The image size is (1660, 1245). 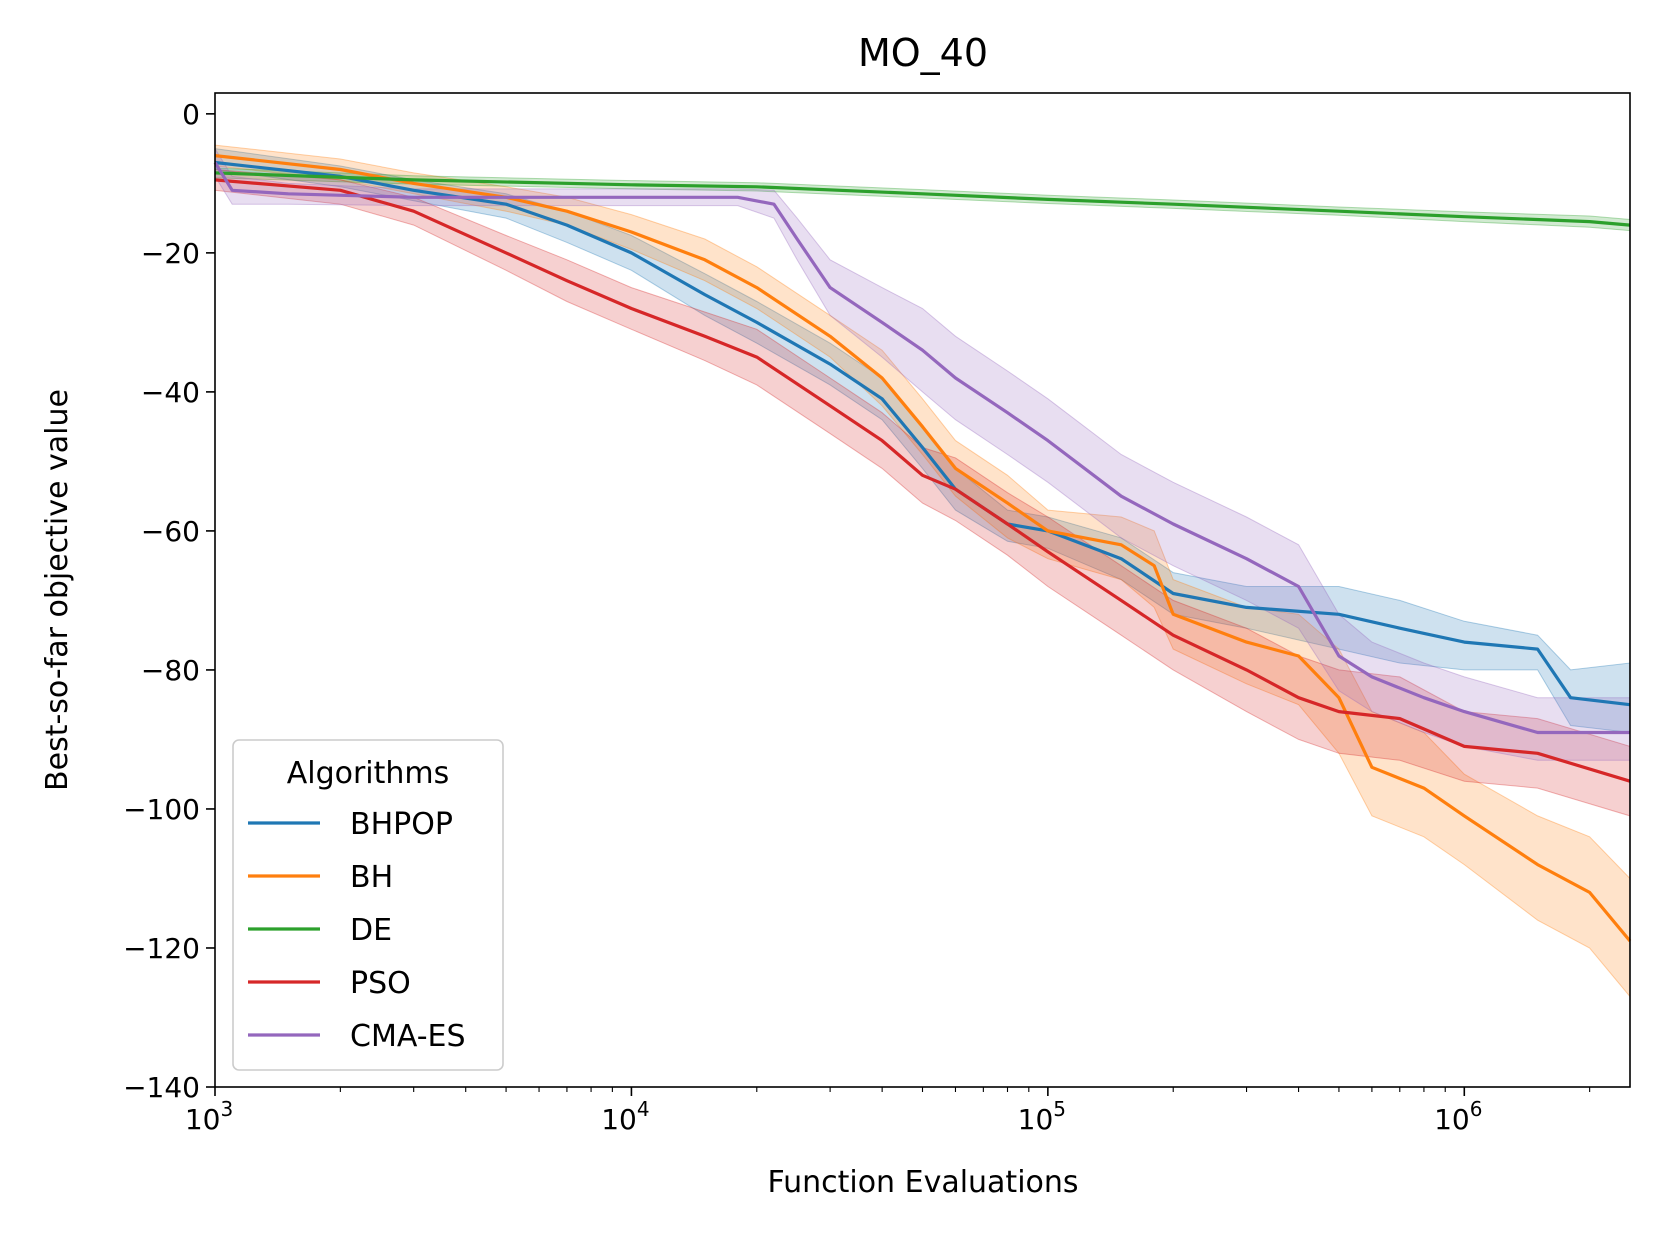 I want to click on x-axis-label: Function Evaluations, so click(x=922, y=1182).